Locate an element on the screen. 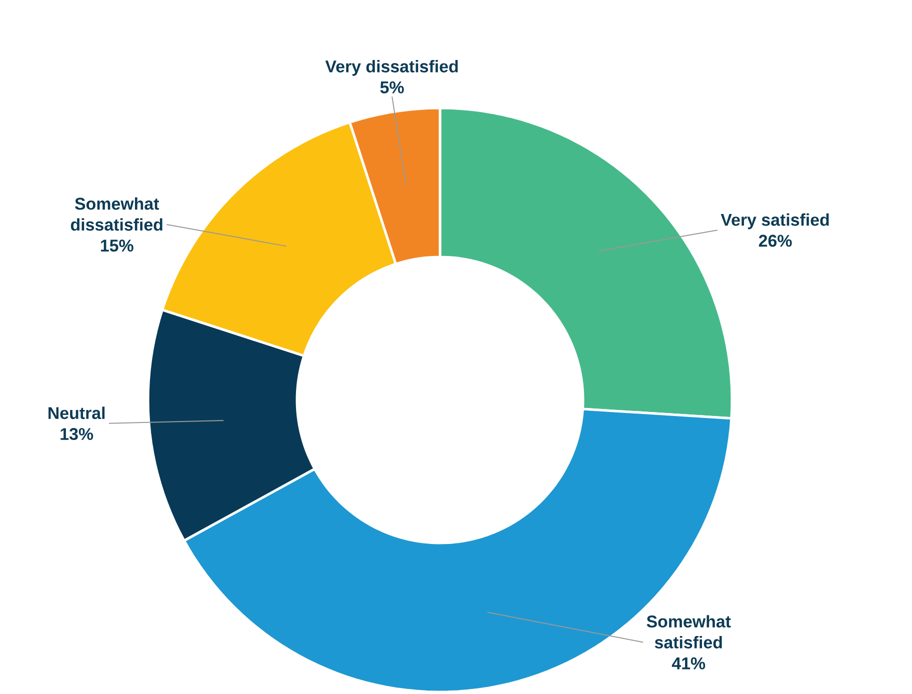 This screenshot has height=694, width=912. data-label: 26% is located at coordinates (775, 240).